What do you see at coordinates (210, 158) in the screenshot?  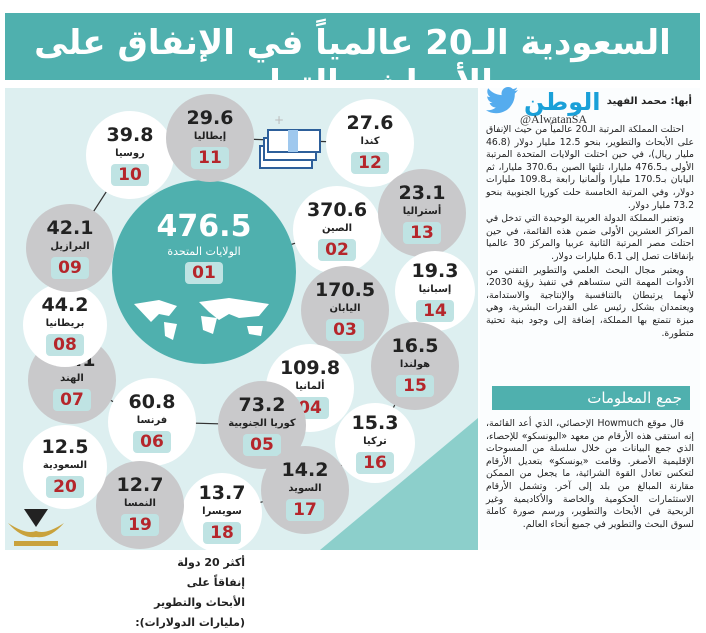 I see `rank-badge: 11` at bounding box center [210, 158].